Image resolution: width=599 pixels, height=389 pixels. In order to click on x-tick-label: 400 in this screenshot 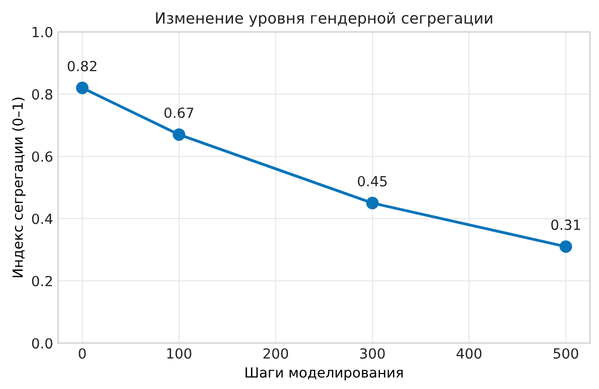, I will do `click(469, 353)`.